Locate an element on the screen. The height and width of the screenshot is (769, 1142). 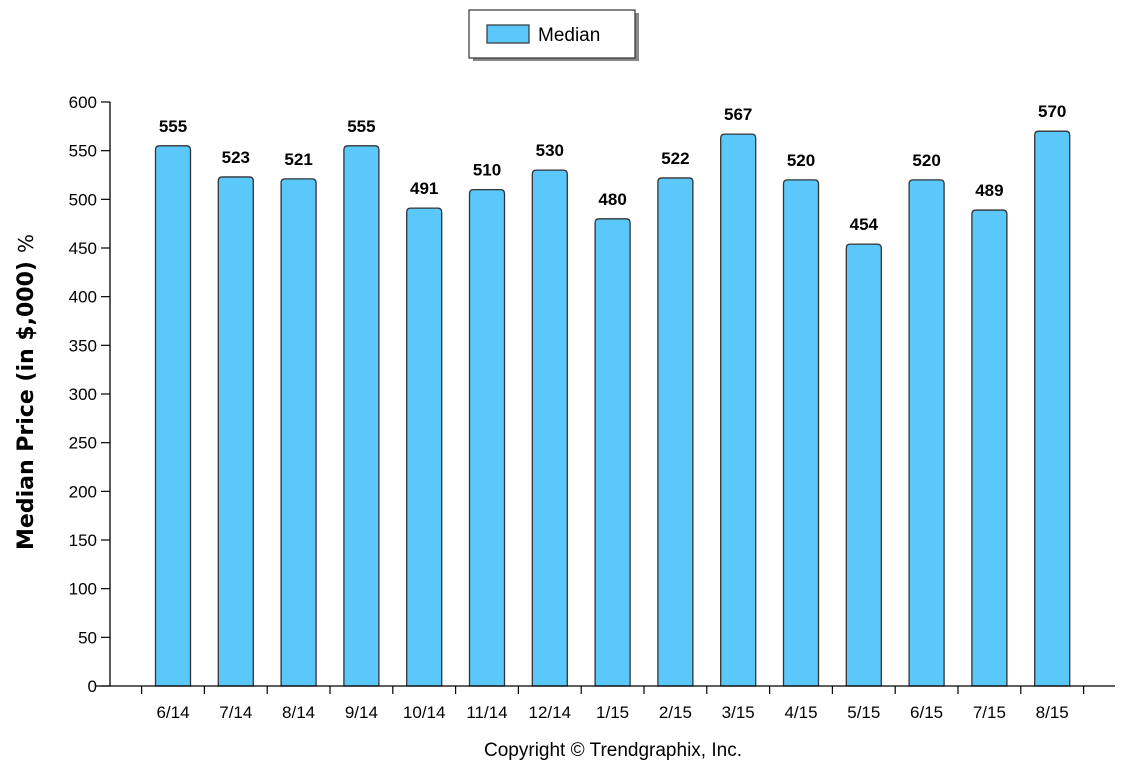
x-tick-label: 7/14 is located at coordinates (235, 712).